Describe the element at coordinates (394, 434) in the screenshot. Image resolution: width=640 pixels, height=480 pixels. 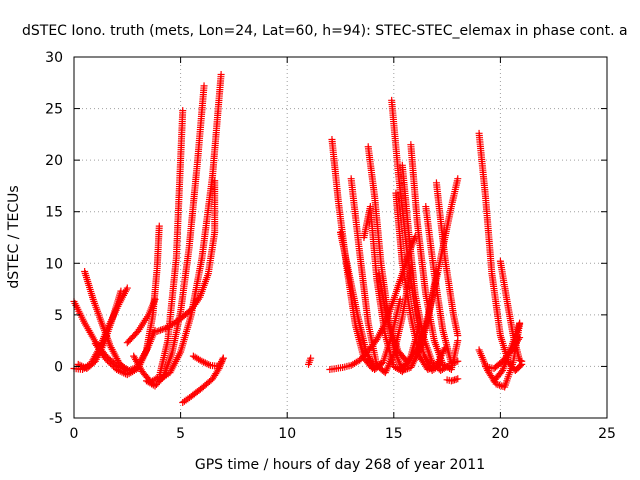
I see `x-tick-label: 15` at that location.